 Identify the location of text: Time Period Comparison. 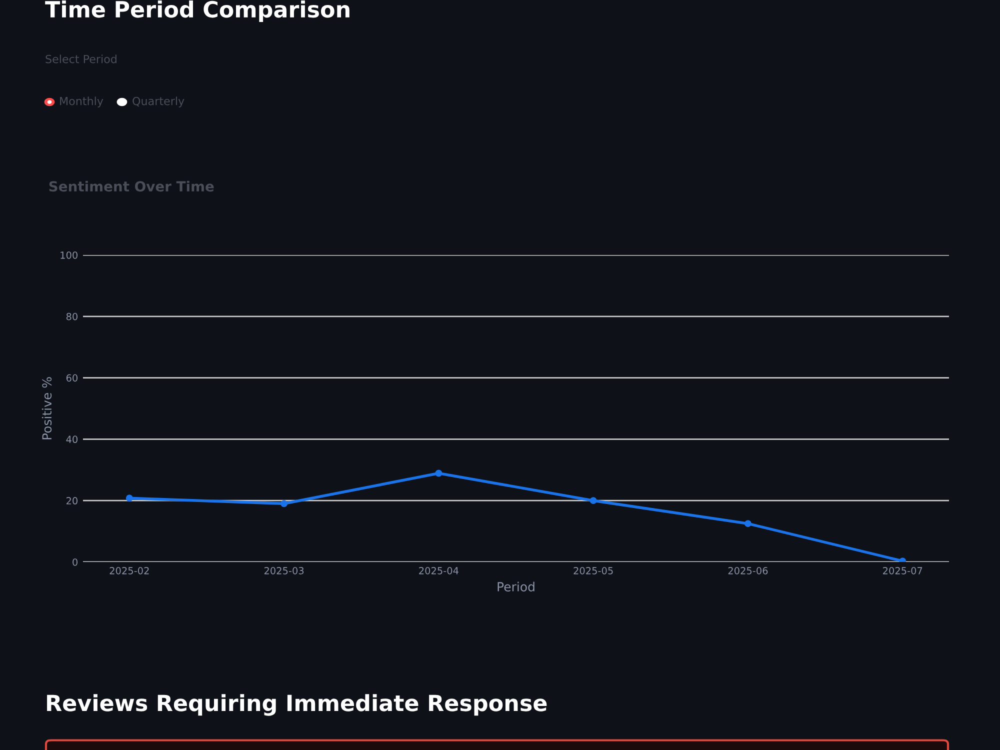
(197, 11).